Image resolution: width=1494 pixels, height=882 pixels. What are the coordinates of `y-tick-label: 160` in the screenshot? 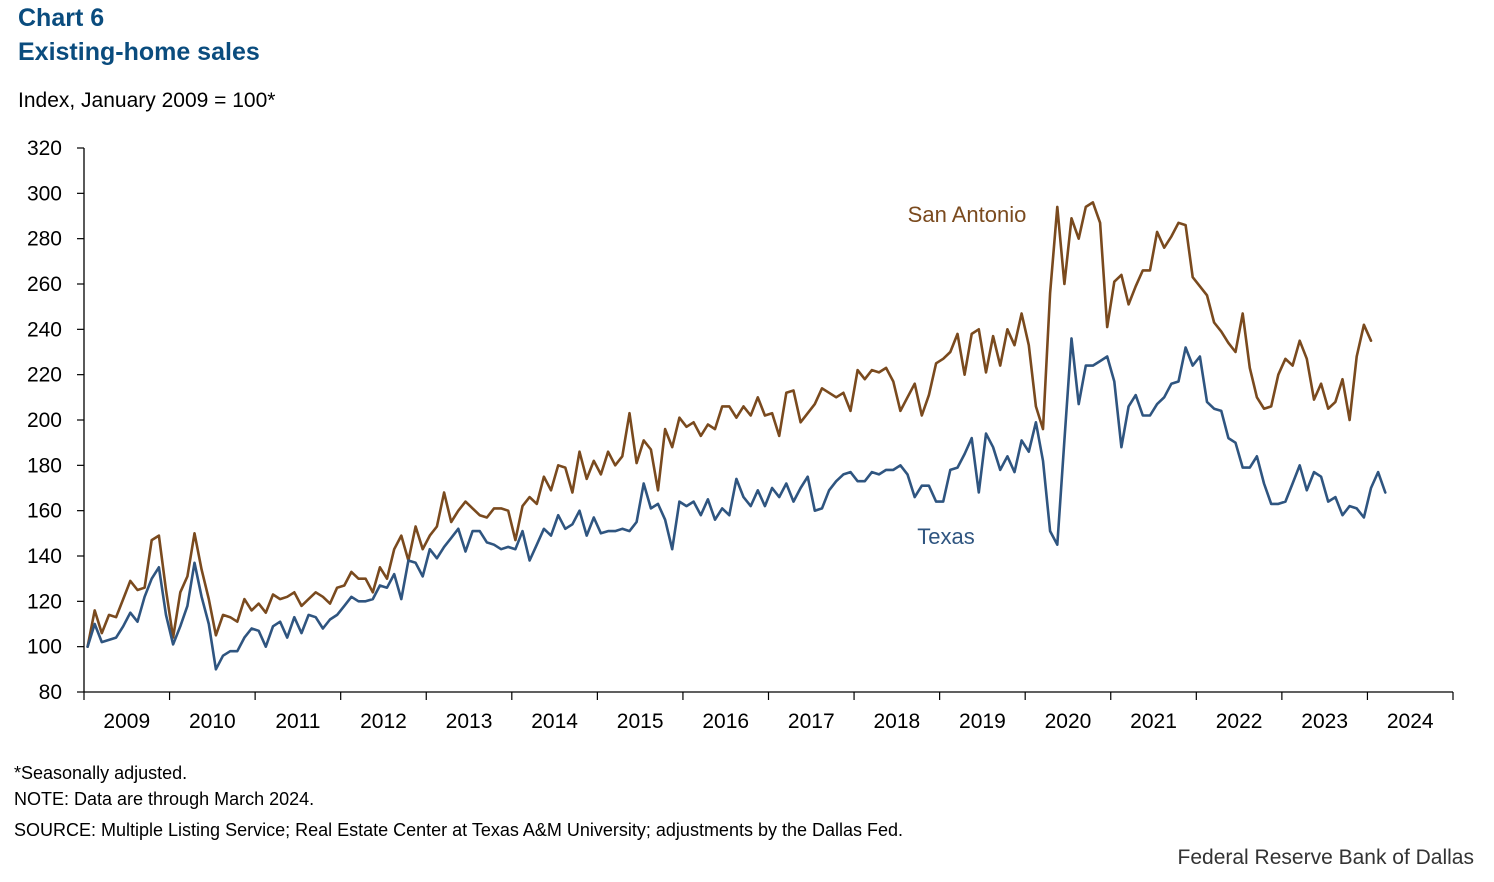 It's located at (44, 511).